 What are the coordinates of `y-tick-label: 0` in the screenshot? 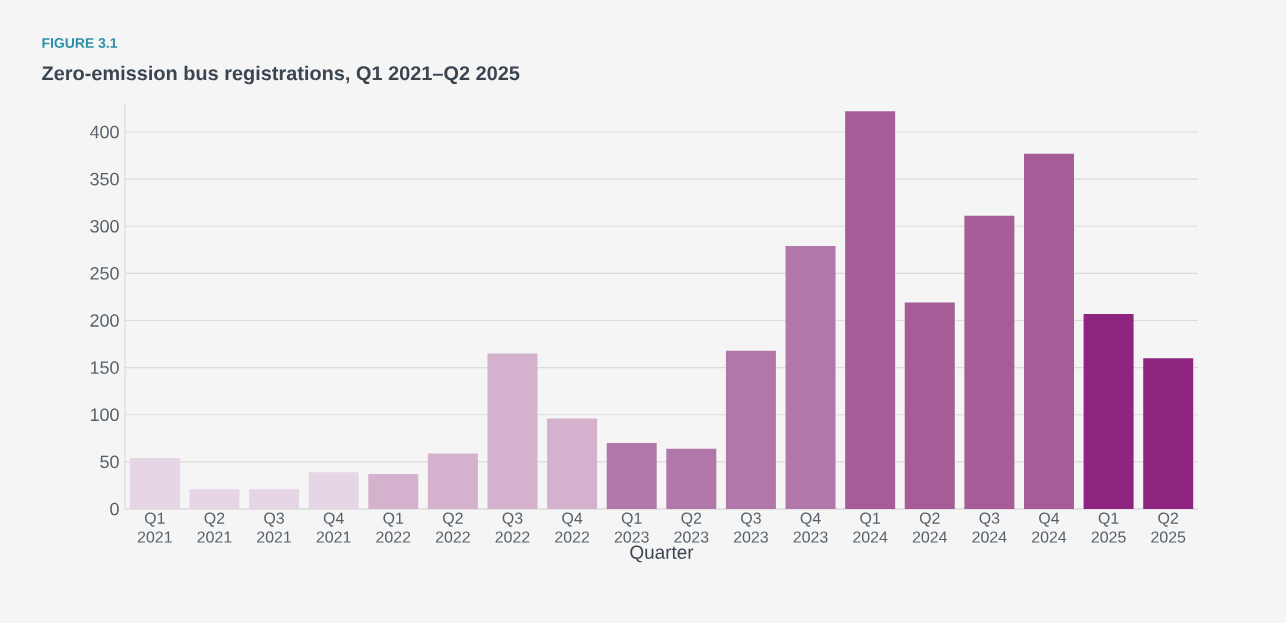 It's located at (114, 509).